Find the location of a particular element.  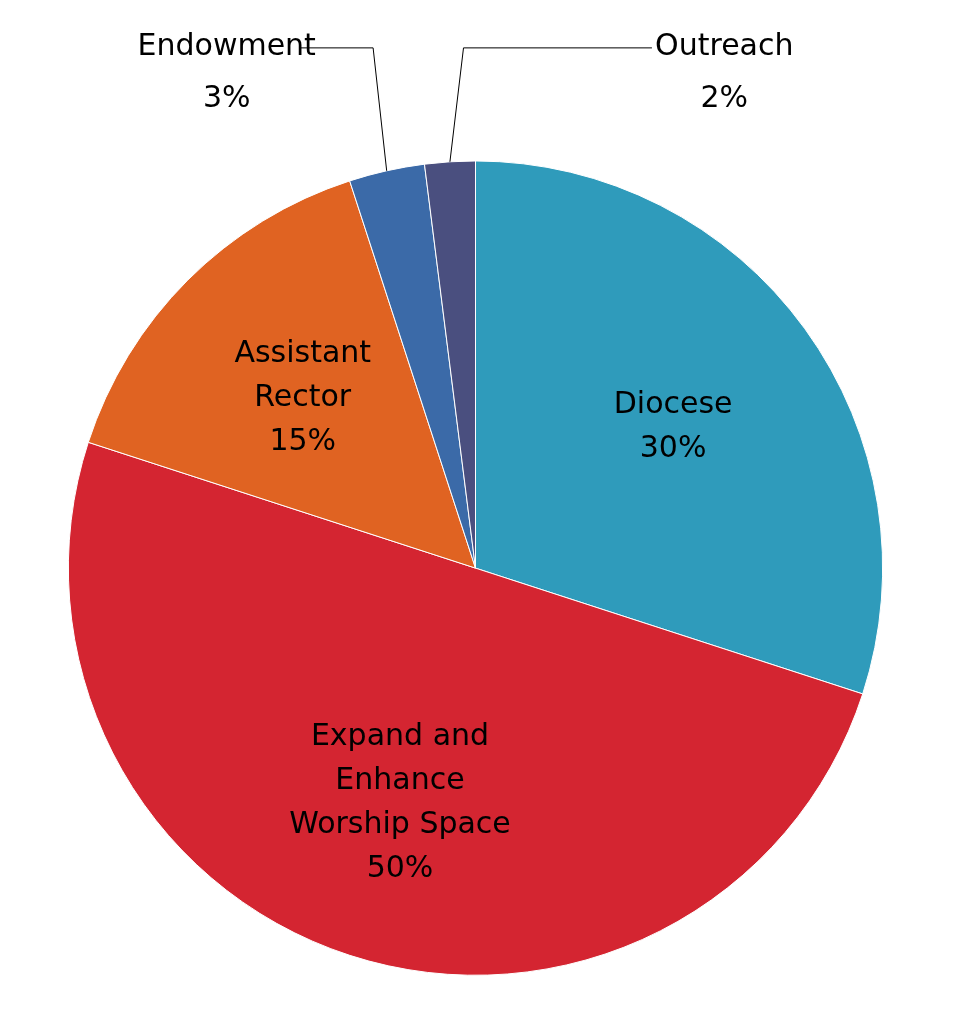

data-label: 50% is located at coordinates (400, 866).